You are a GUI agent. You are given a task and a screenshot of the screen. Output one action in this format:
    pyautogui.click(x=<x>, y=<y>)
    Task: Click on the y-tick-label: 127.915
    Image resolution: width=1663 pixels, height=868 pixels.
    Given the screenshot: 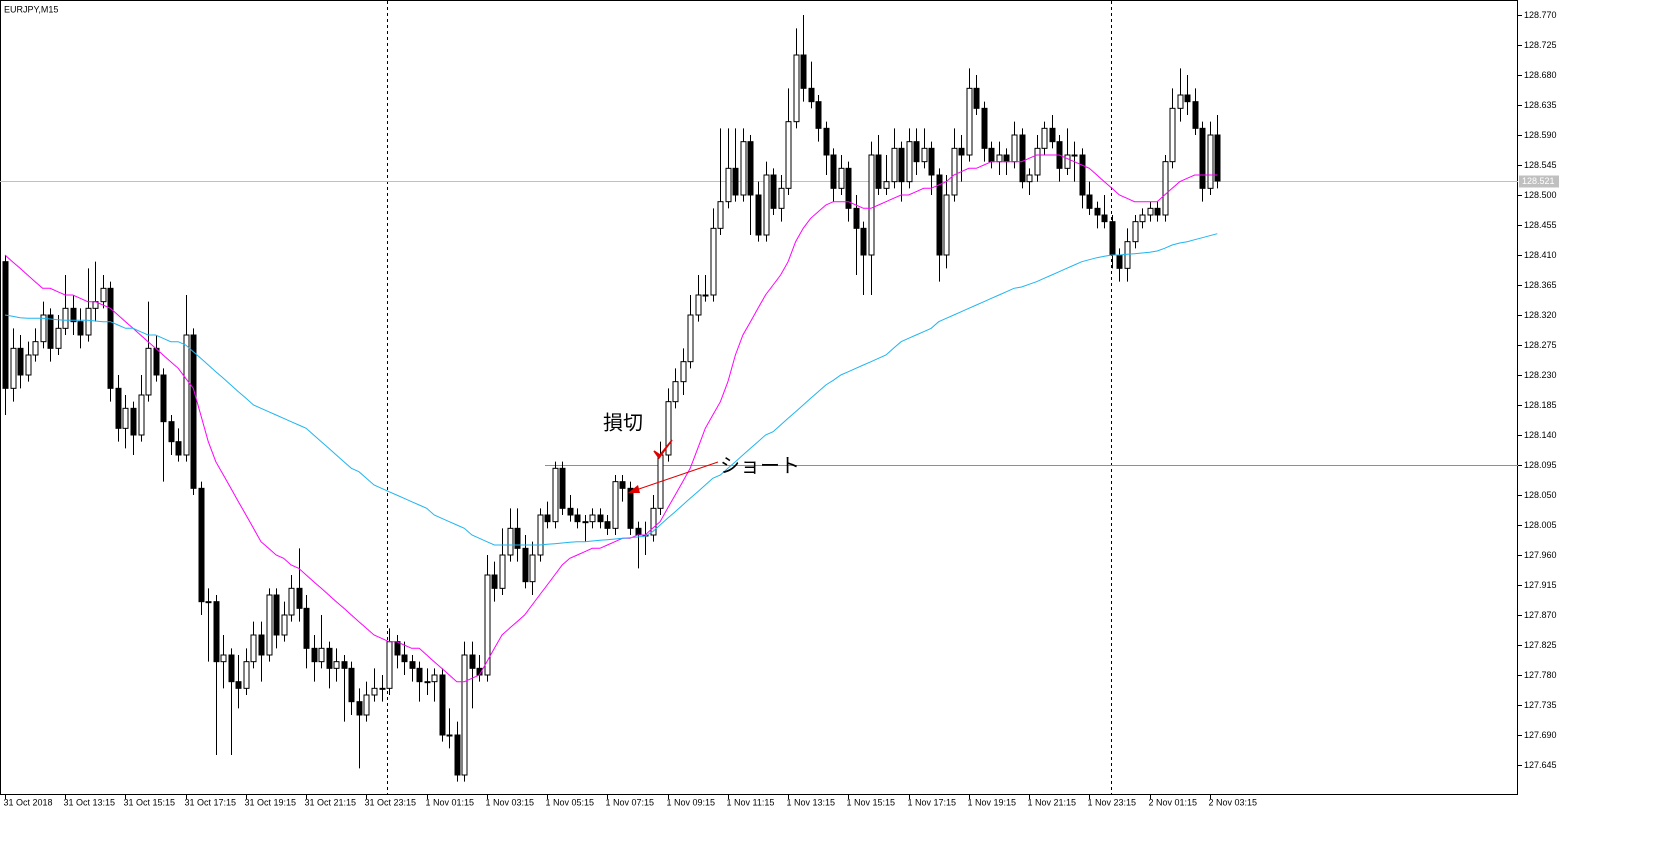 What is the action you would take?
    pyautogui.click(x=1540, y=585)
    